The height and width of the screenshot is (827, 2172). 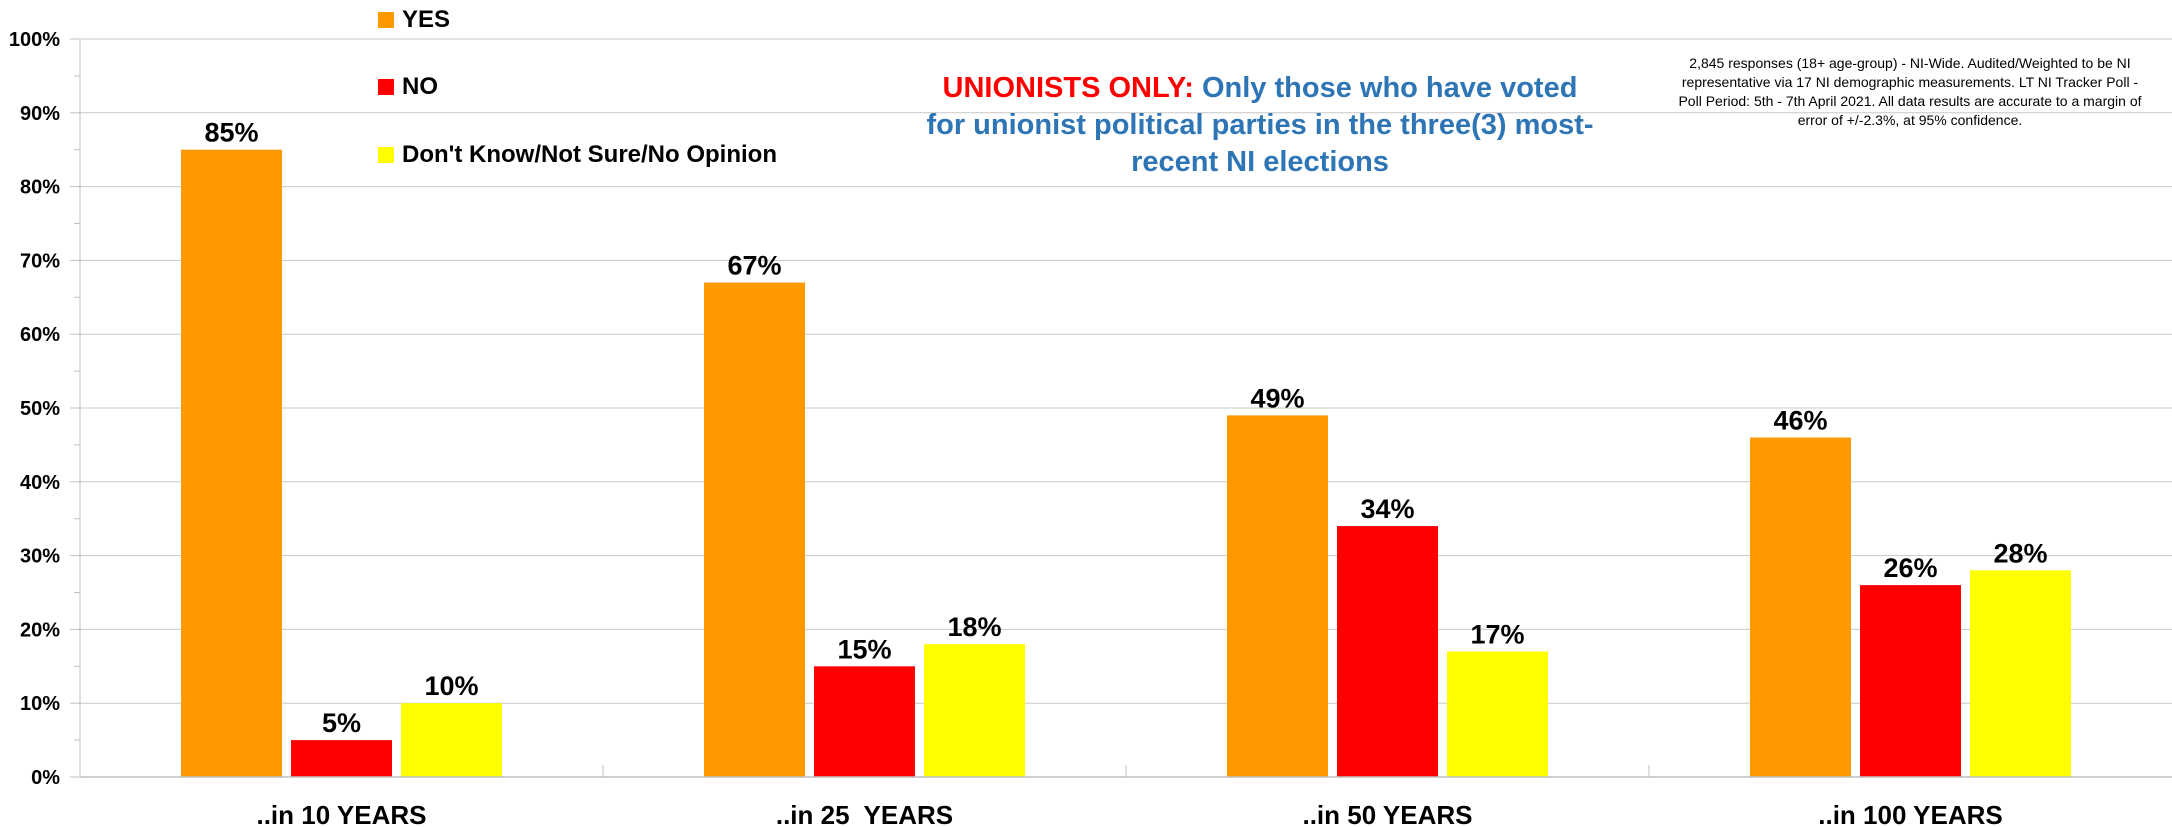 What do you see at coordinates (40, 114) in the screenshot?
I see `y-tick-label: 90%` at bounding box center [40, 114].